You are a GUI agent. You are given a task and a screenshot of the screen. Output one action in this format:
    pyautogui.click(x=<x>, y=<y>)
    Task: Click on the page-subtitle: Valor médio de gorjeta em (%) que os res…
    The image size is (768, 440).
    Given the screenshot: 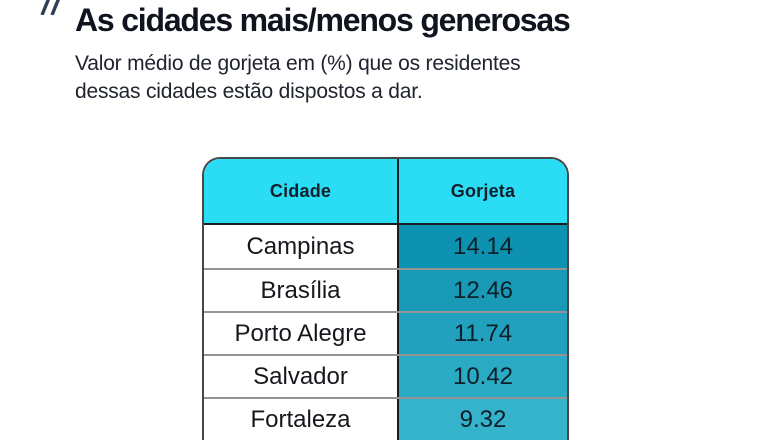 What is the action you would take?
    pyautogui.click(x=298, y=77)
    